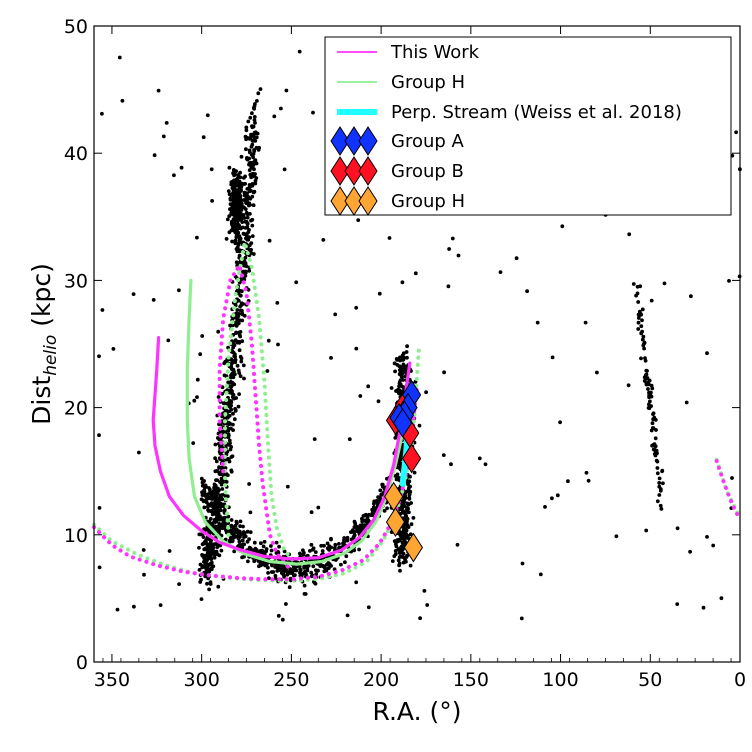  What do you see at coordinates (253, 416) in the screenshot?
I see `this-work-orbit-dotted-upper` at bounding box center [253, 416].